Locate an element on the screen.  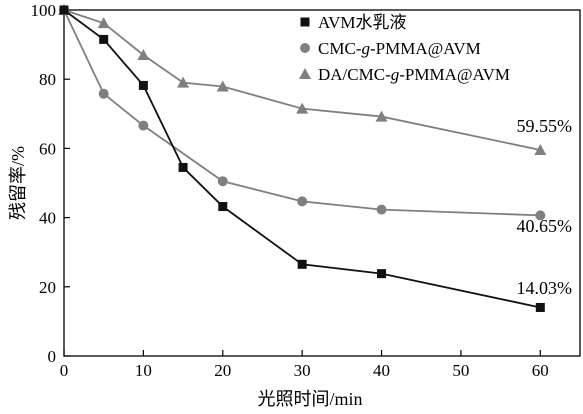
legend-label-part: CMC- is located at coordinates (340, 48).